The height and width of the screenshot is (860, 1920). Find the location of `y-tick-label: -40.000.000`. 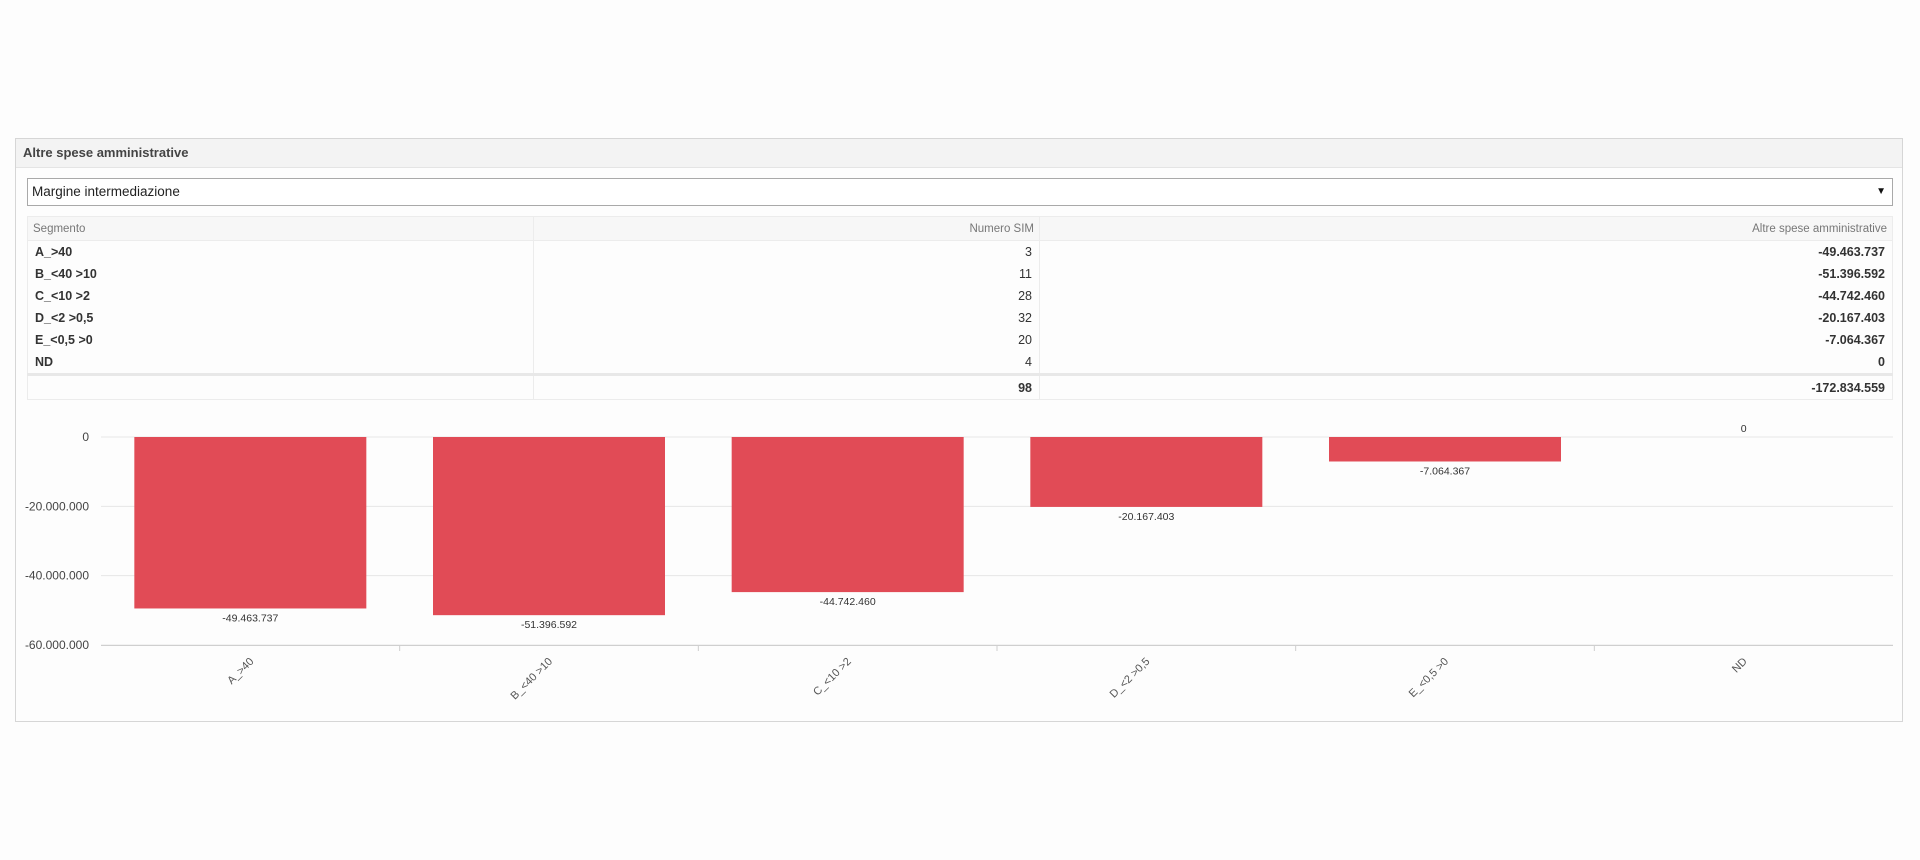

y-tick-label: -40.000.000 is located at coordinates (57, 576).